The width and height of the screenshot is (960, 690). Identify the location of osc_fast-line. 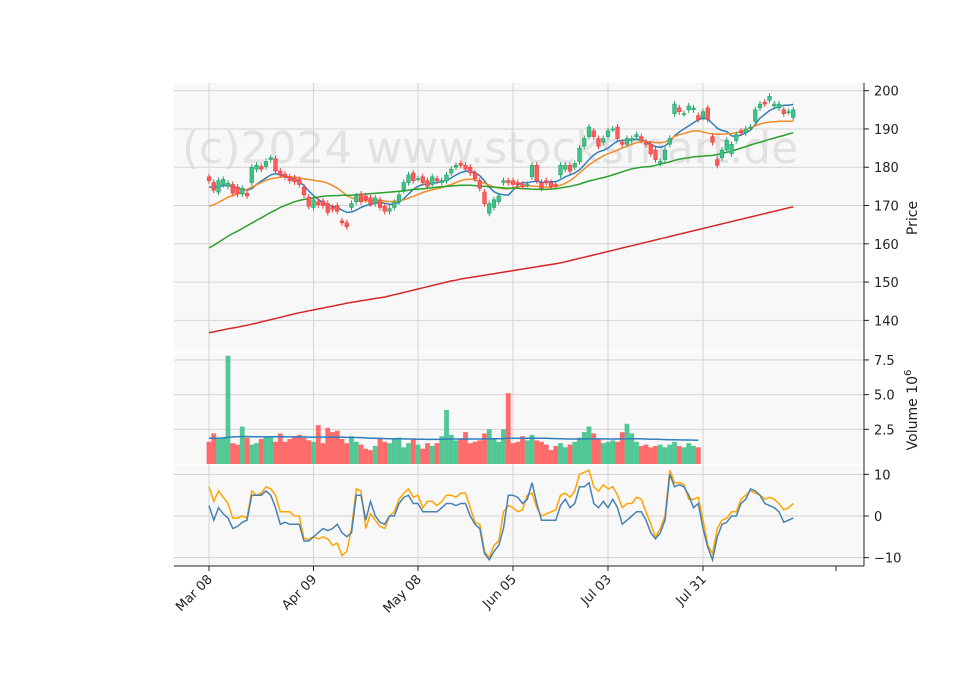
(501, 518).